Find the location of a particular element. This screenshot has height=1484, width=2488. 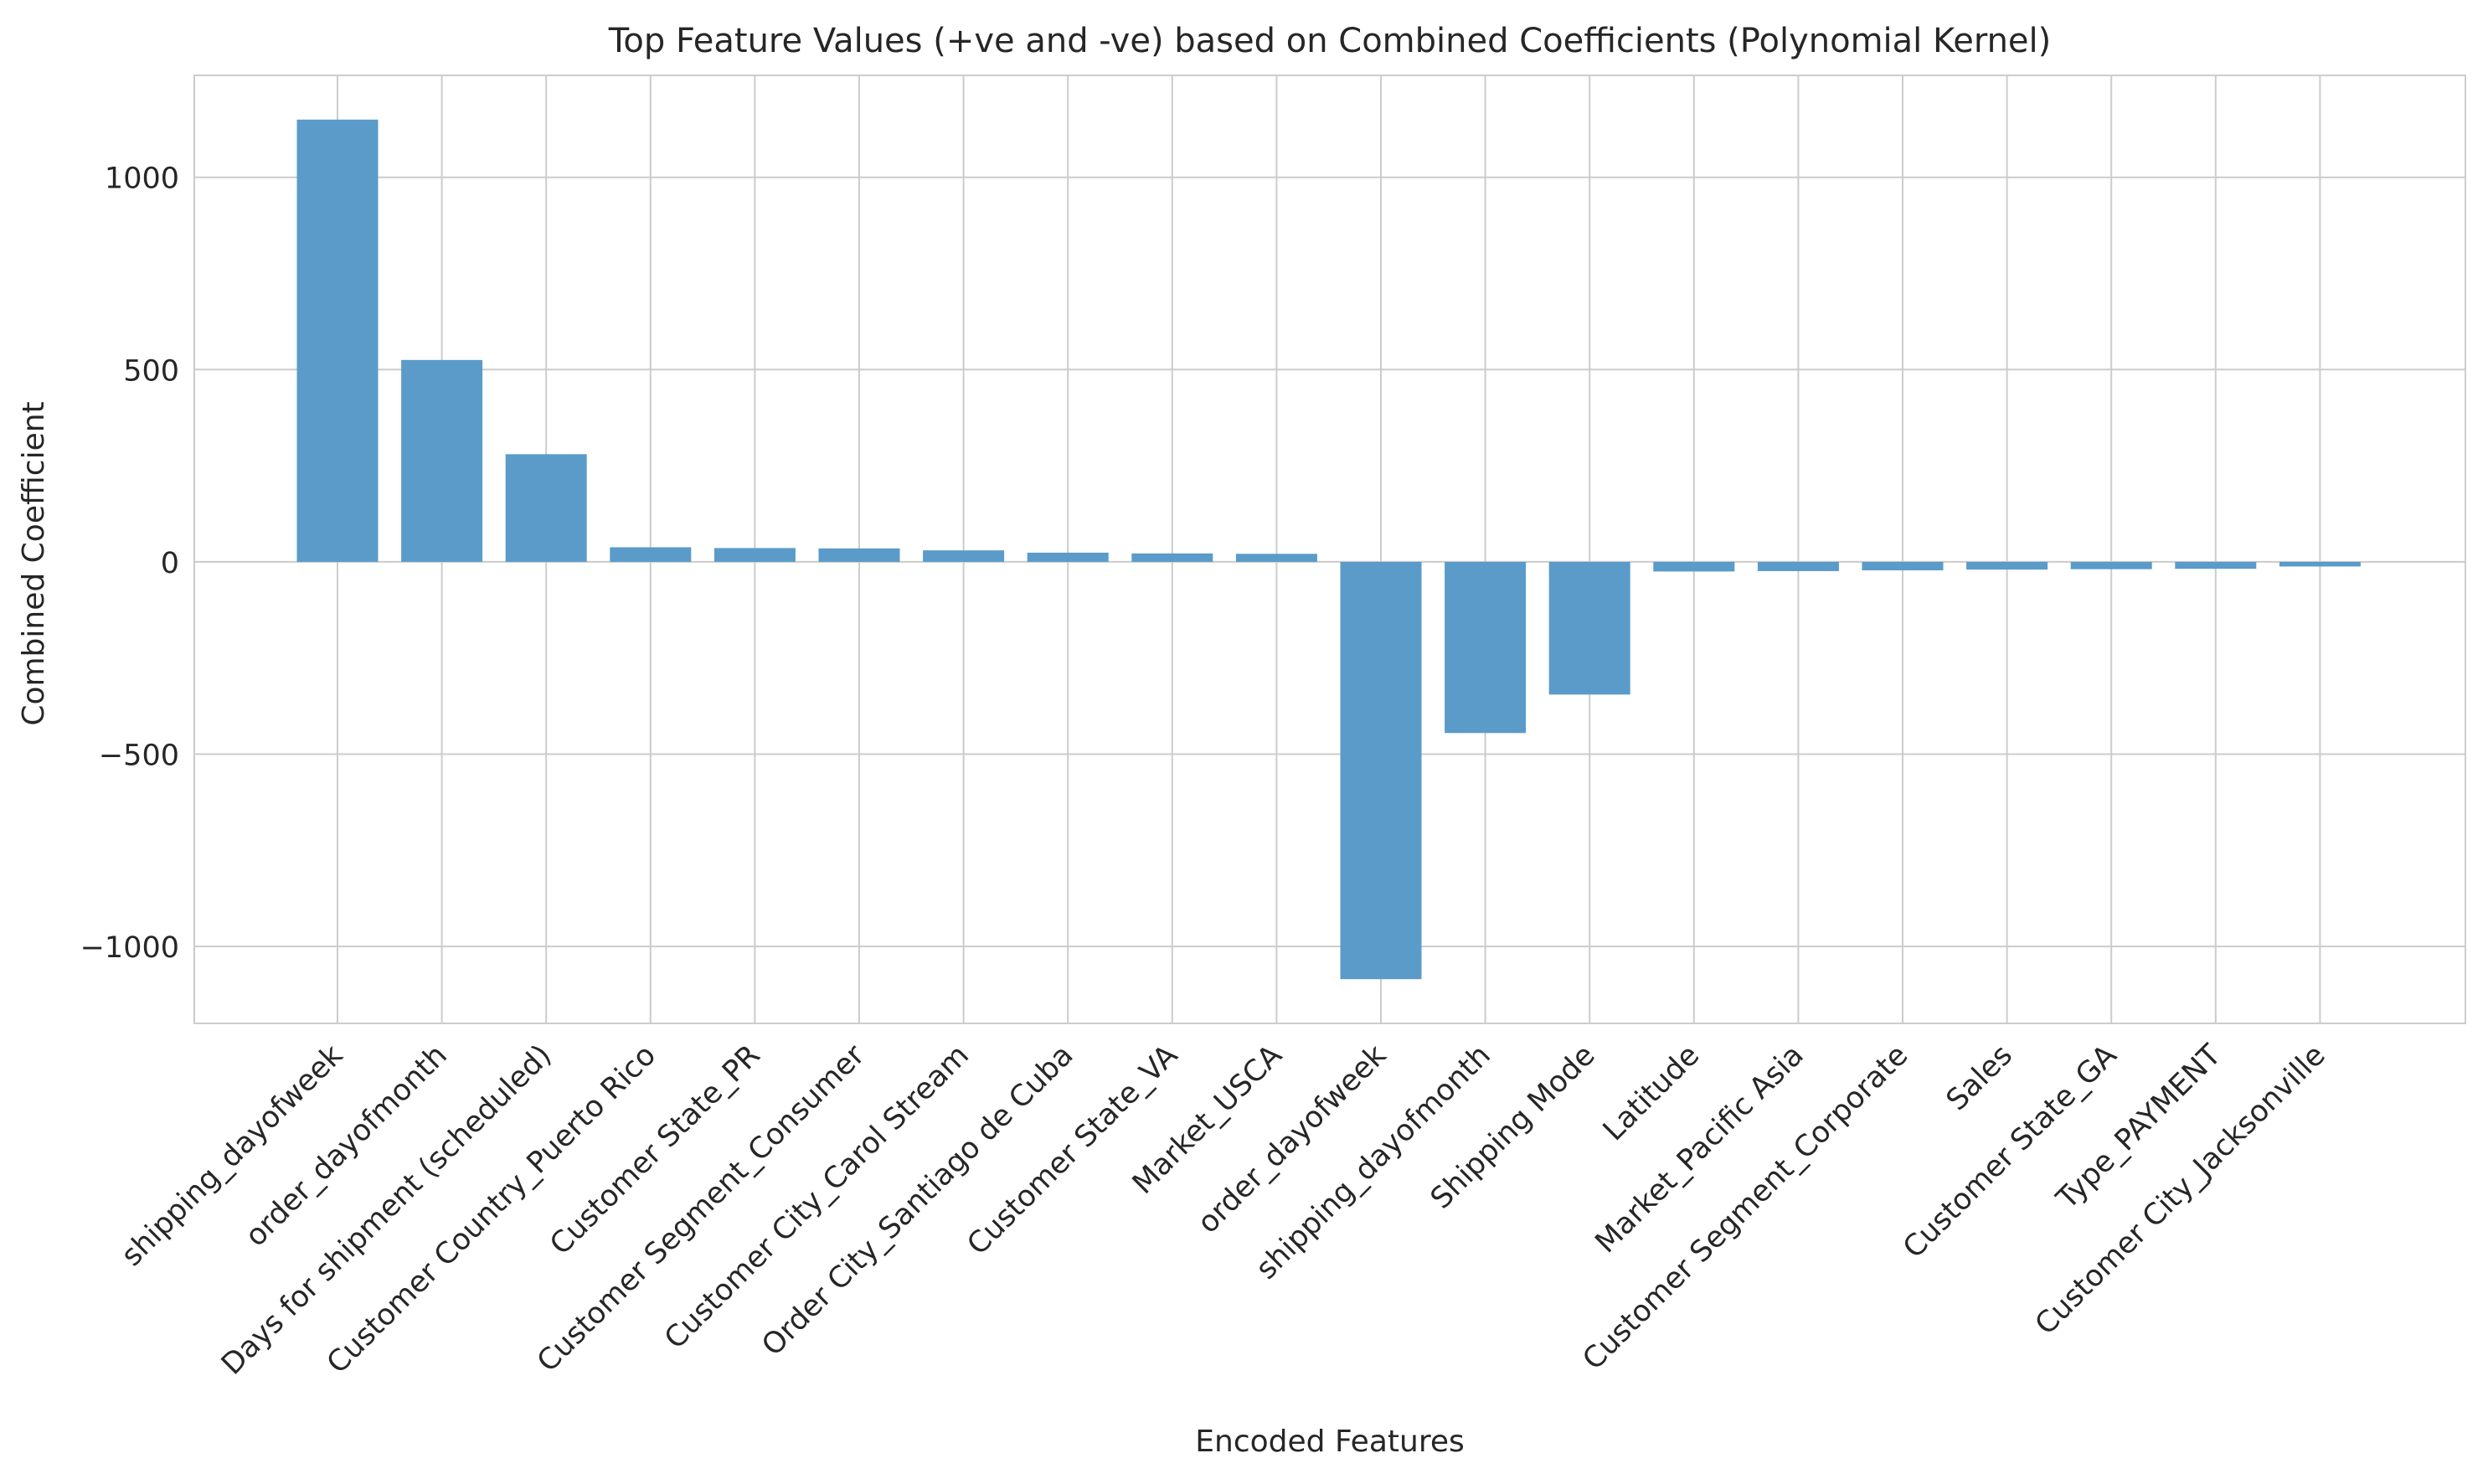

x-axis-label: Encoded Features is located at coordinates (1330, 1442).